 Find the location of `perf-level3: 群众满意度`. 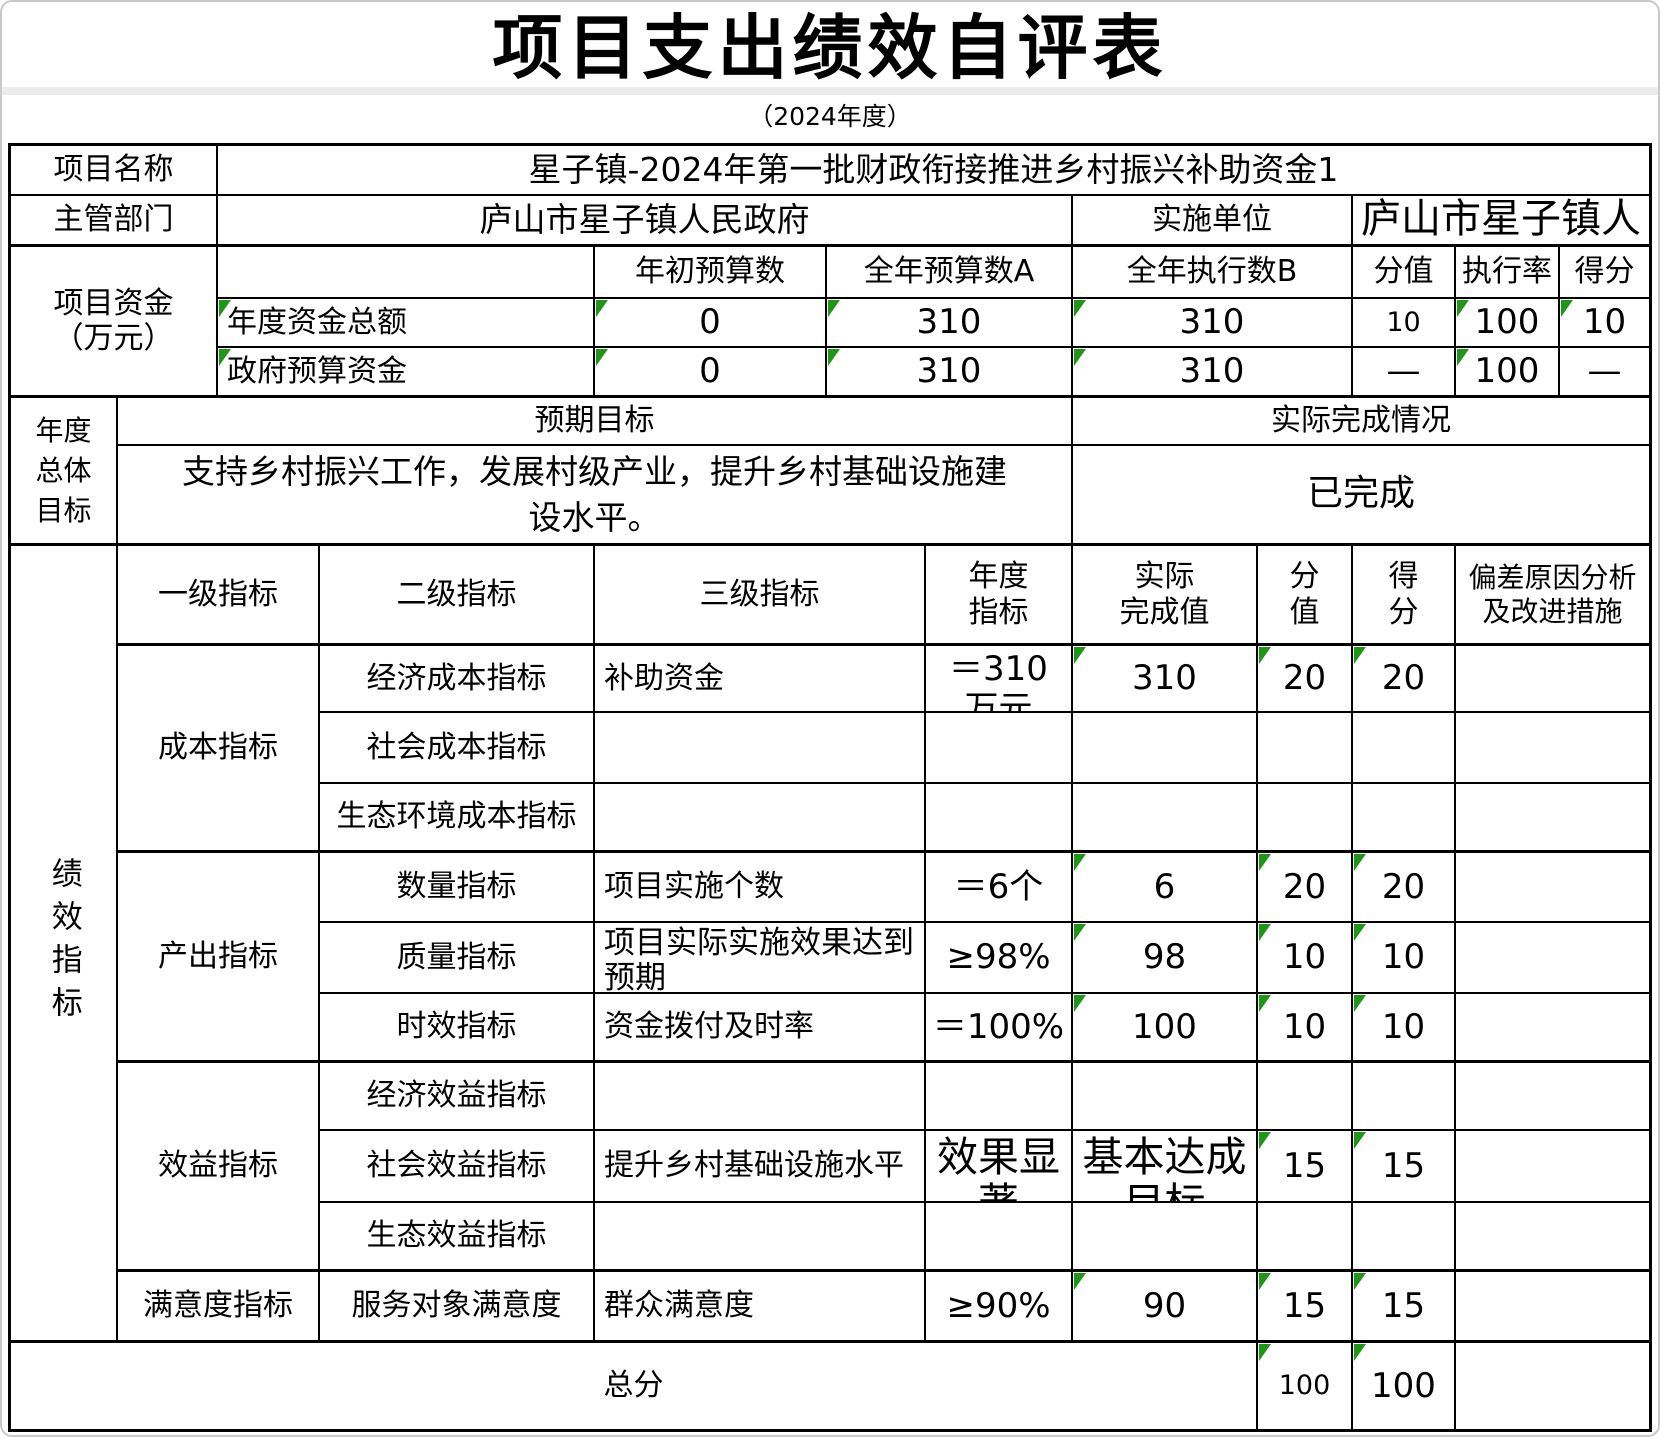

perf-level3: 群众满意度 is located at coordinates (760, 1307).